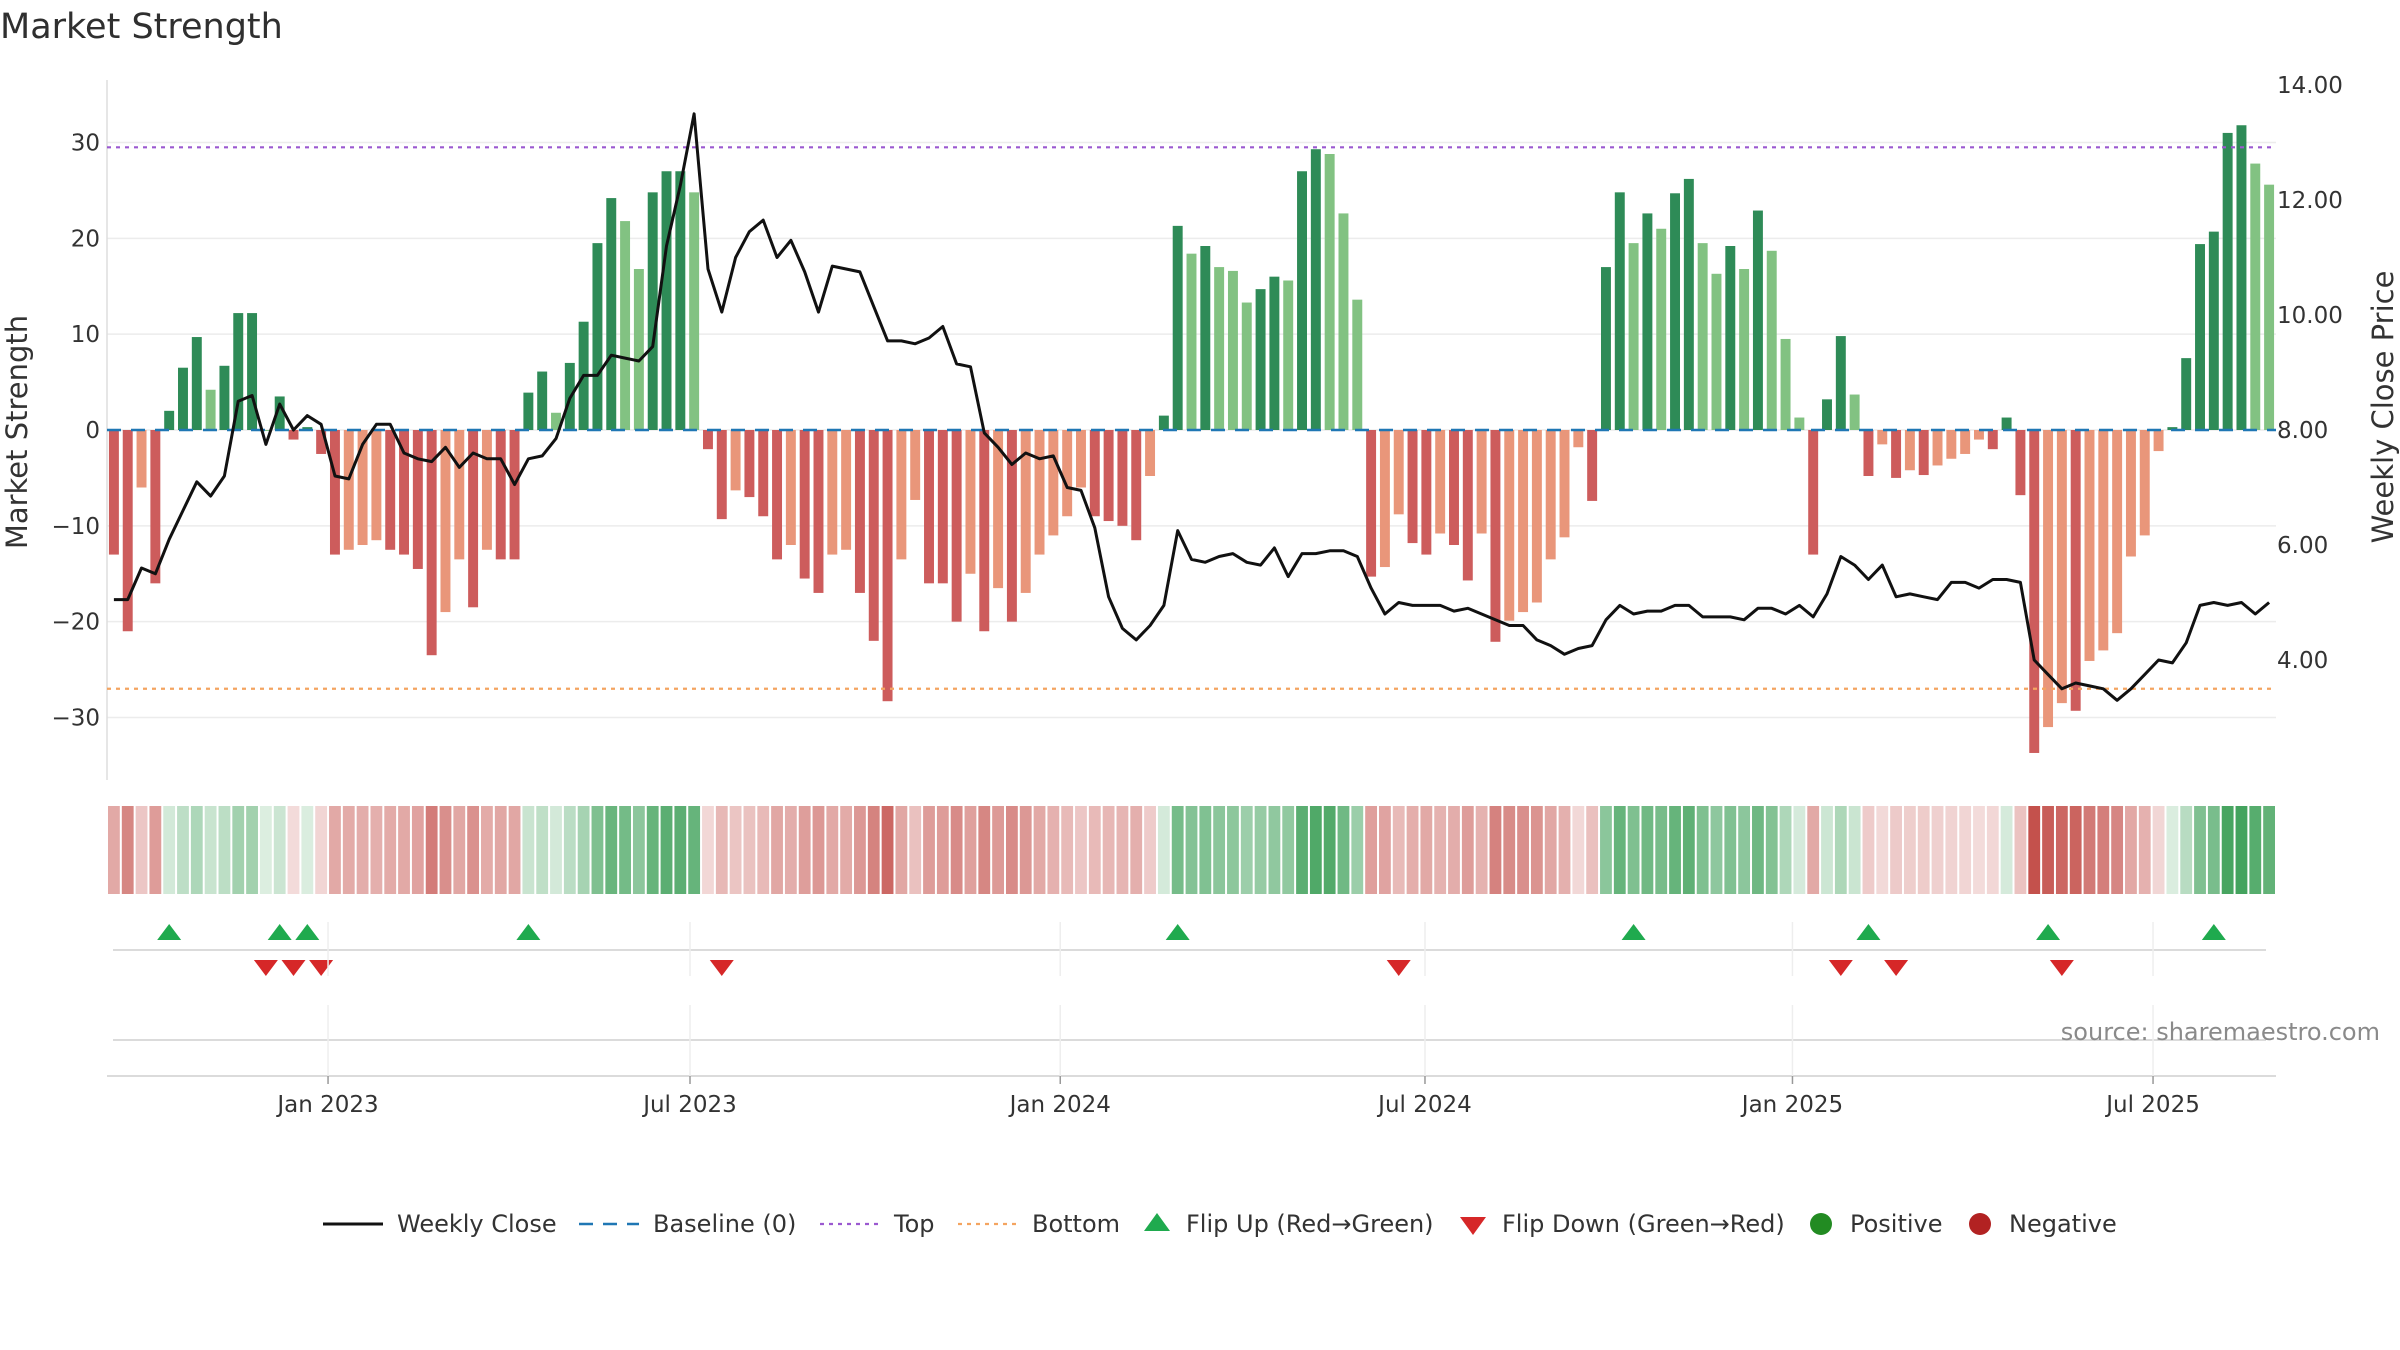  I want to click on right-tick-label: 10.00, so click(2310, 316).